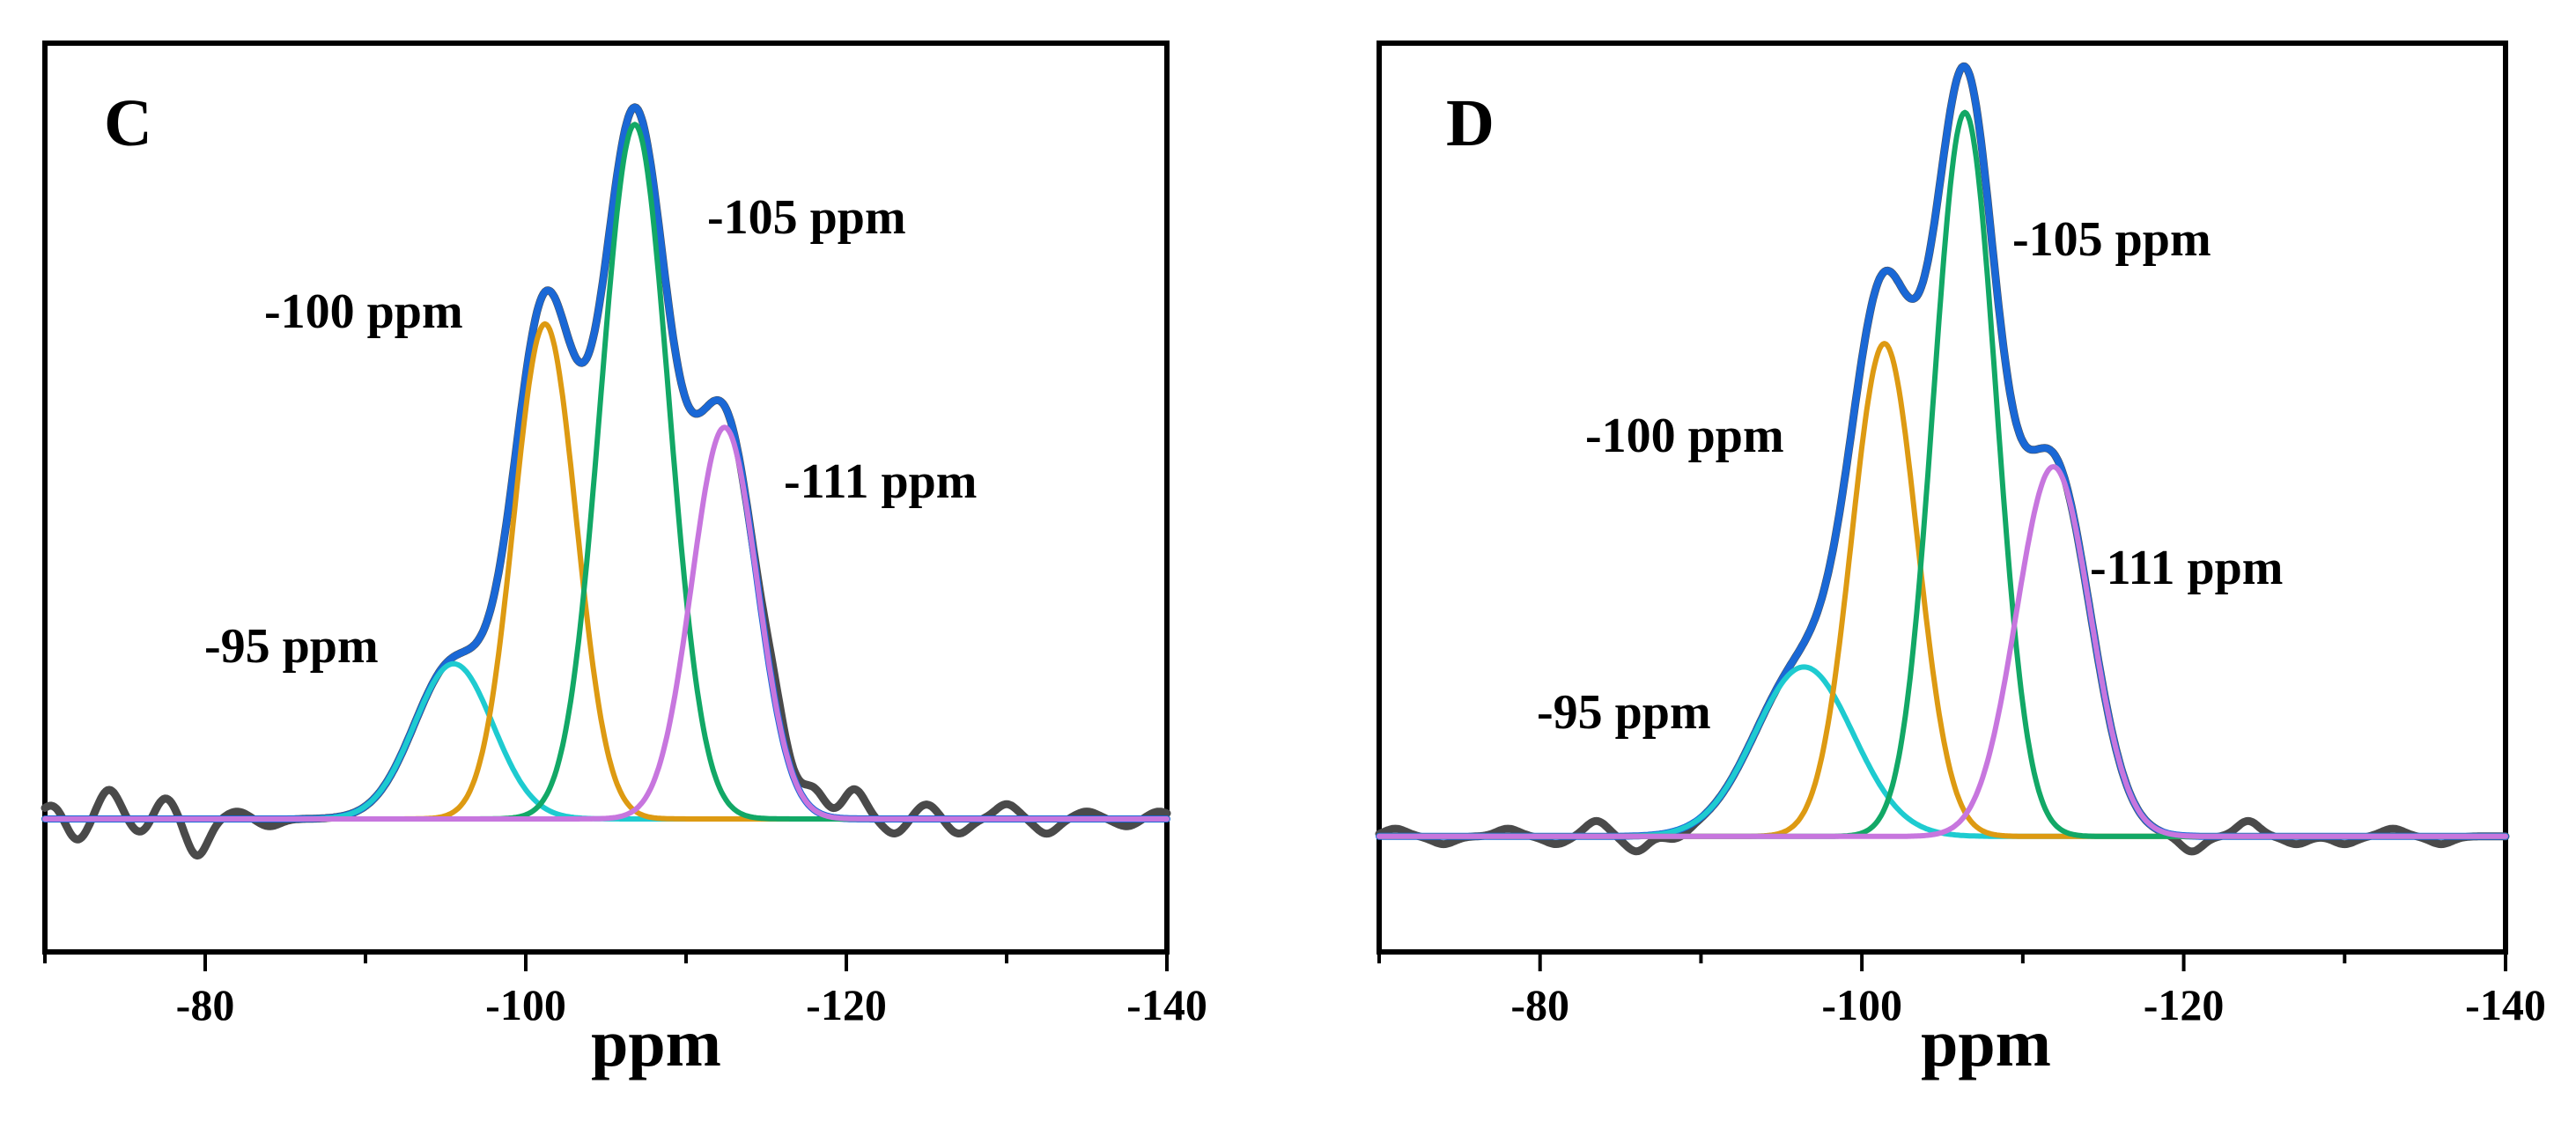 Image resolution: width=2576 pixels, height=1121 pixels. I want to click on panel-label: C, so click(128, 123).